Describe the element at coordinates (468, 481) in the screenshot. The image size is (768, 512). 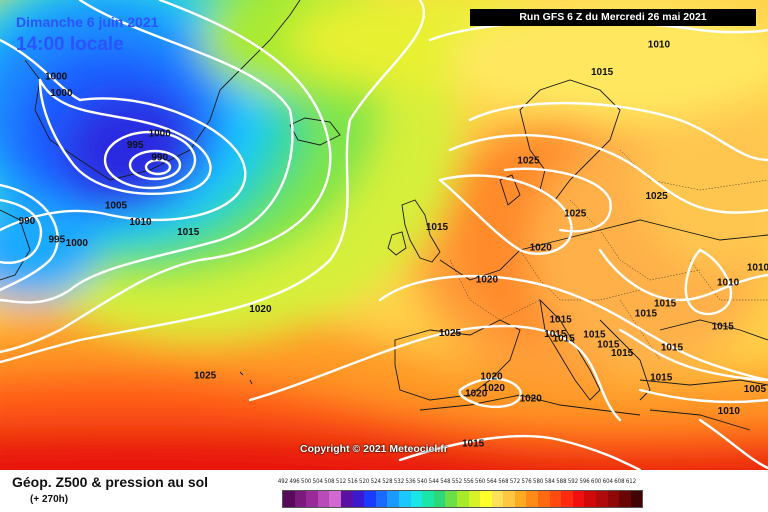
I see `legend-value: 556` at that location.